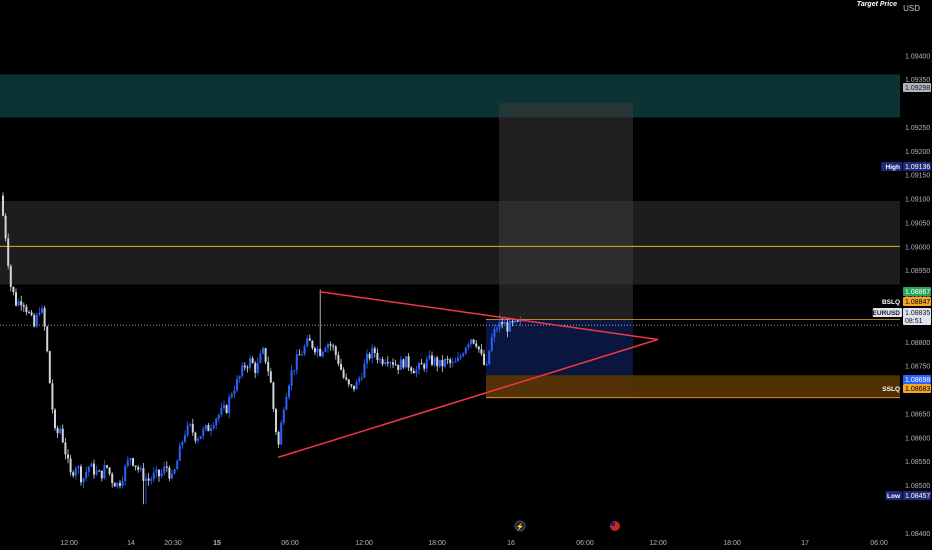 Image resolution: width=932 pixels, height=550 pixels. I want to click on countdown-label, so click(917, 320).